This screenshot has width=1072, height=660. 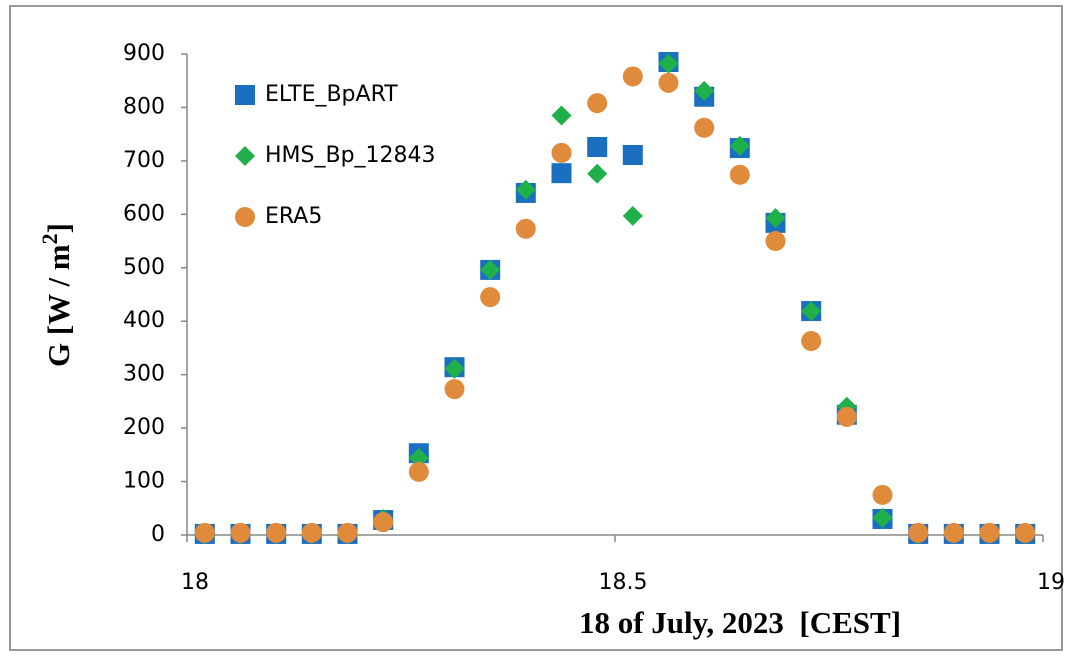 What do you see at coordinates (350, 155) in the screenshot?
I see `legend-label: HMS_Bp_12843` at bounding box center [350, 155].